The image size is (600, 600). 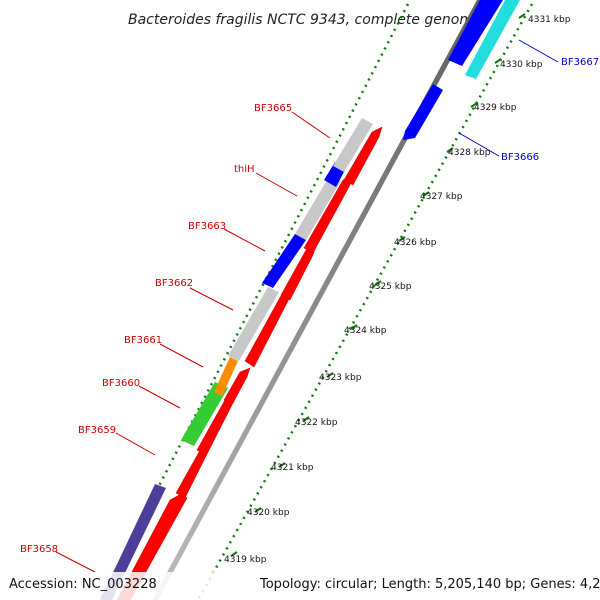 I want to click on gene-bf3660-outer, so click(x=226, y=376).